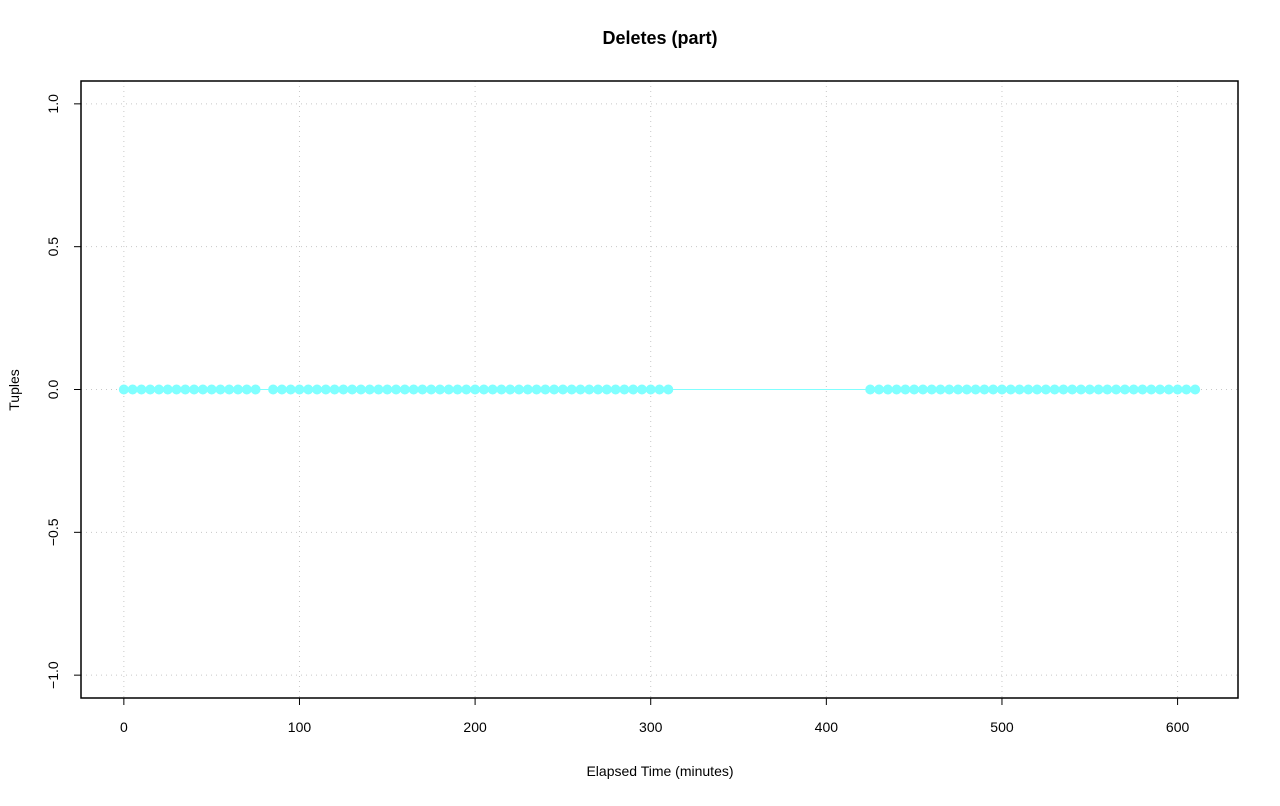 The width and height of the screenshot is (1280, 806). Describe the element at coordinates (659, 38) in the screenshot. I see `chart-title: Deletes (part)` at that location.